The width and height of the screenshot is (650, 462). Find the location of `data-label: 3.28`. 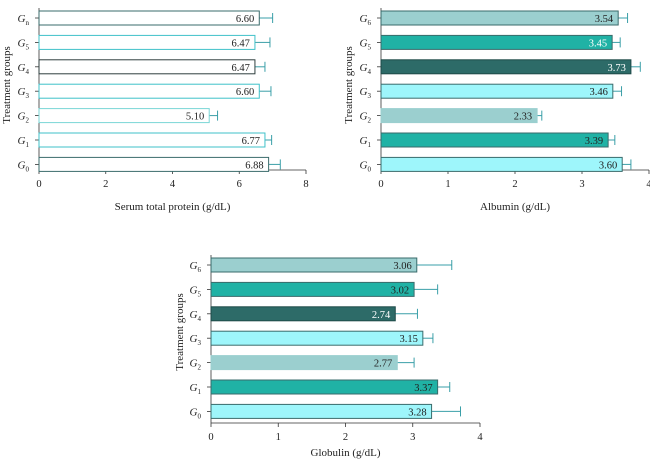

data-label: 3.28 is located at coordinates (417, 412).